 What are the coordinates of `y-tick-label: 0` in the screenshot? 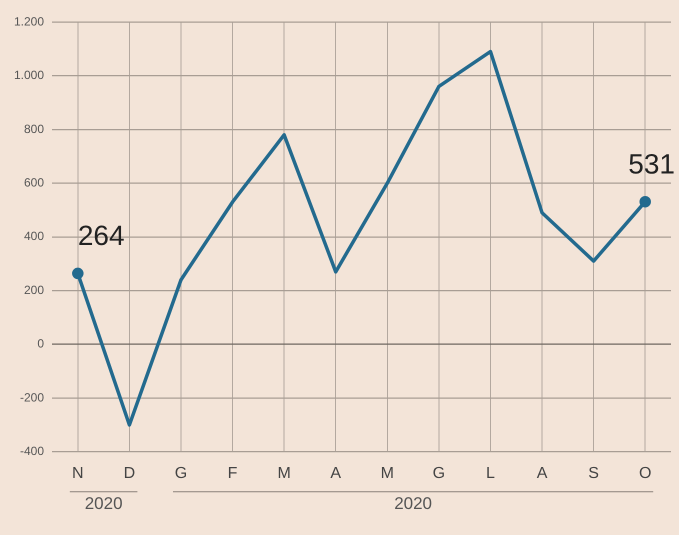 It's located at (40, 343).